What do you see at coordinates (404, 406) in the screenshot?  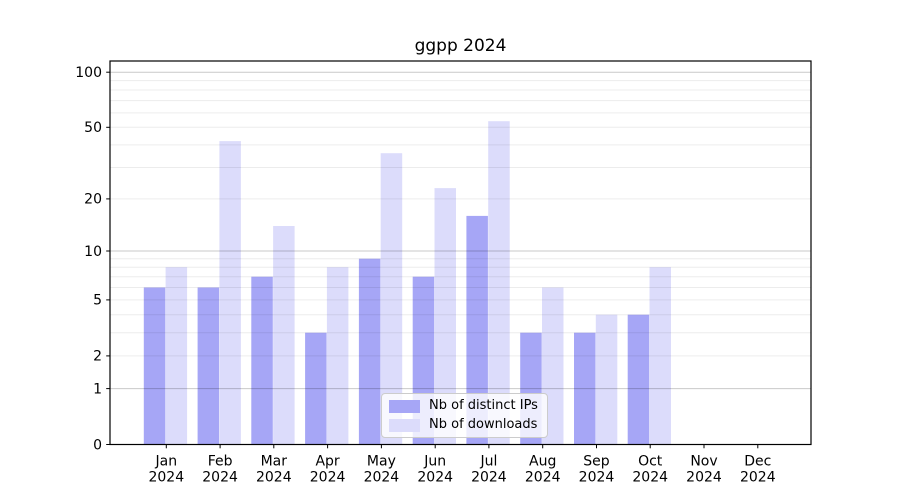 I see `legend-swatch-distinct-ips-icon` at bounding box center [404, 406].